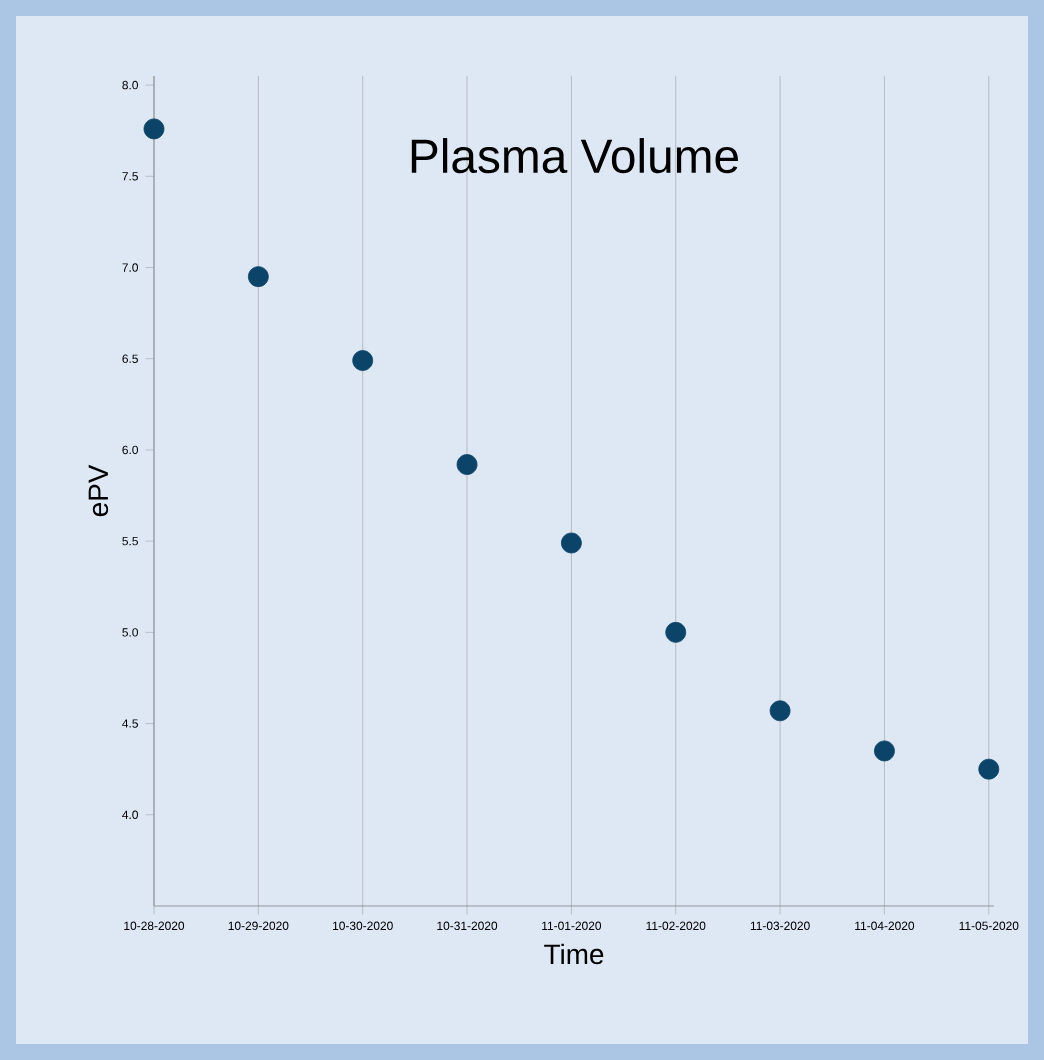 The image size is (1044, 1060). I want to click on x-axis-title: Time, so click(574, 954).